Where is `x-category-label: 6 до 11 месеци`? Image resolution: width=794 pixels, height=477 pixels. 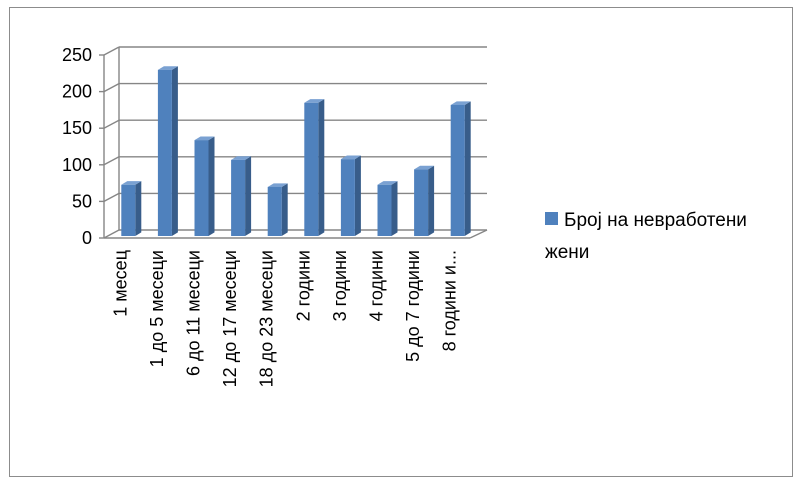
x-category-label: 6 до 11 месеци is located at coordinates (194, 313).